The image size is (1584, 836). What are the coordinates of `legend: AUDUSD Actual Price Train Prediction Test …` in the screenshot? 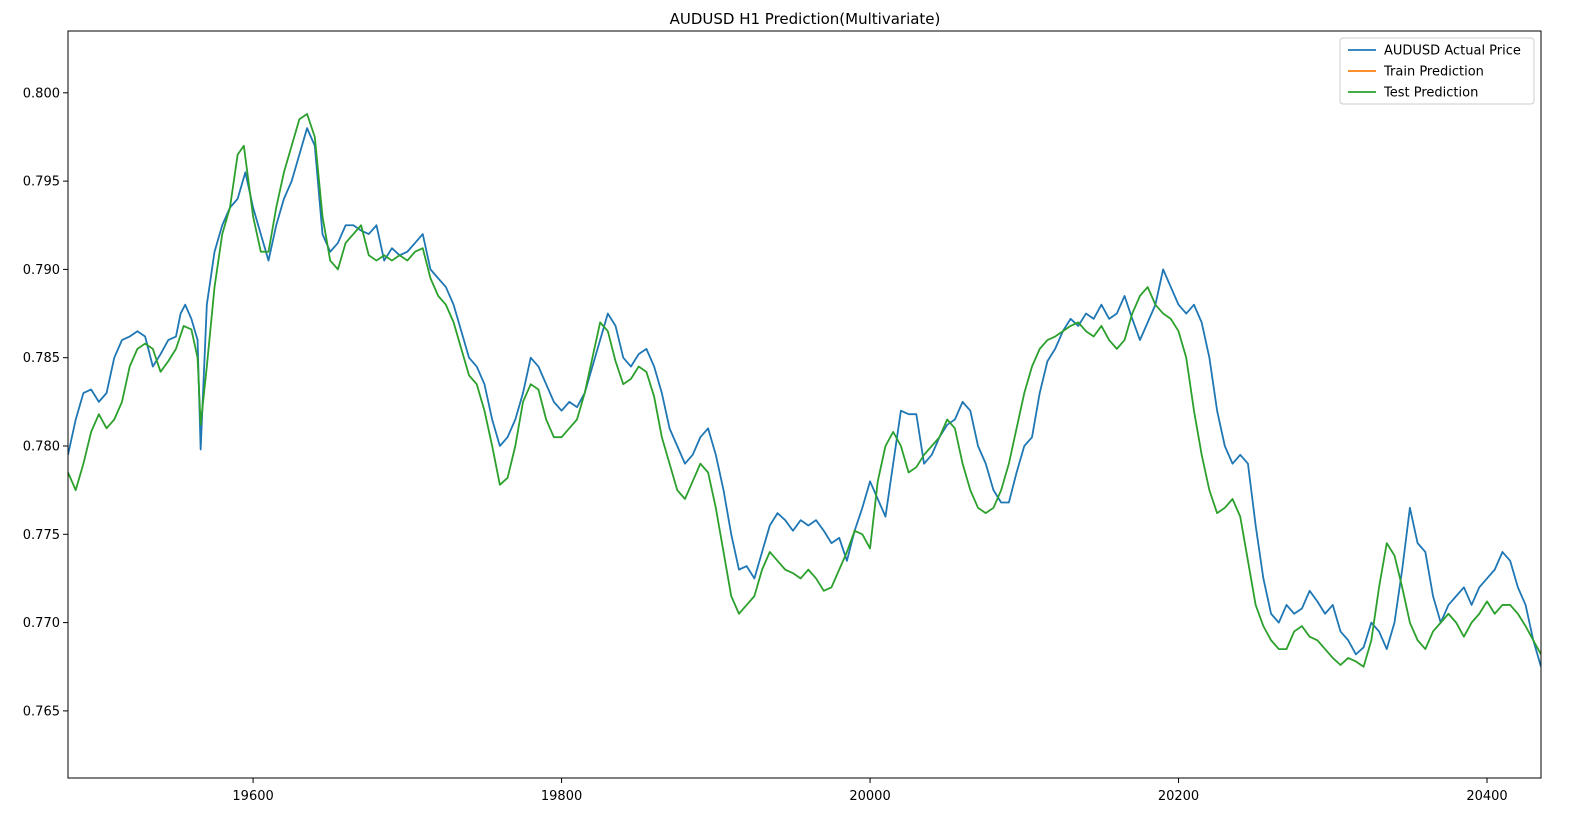 It's located at (1437, 71).